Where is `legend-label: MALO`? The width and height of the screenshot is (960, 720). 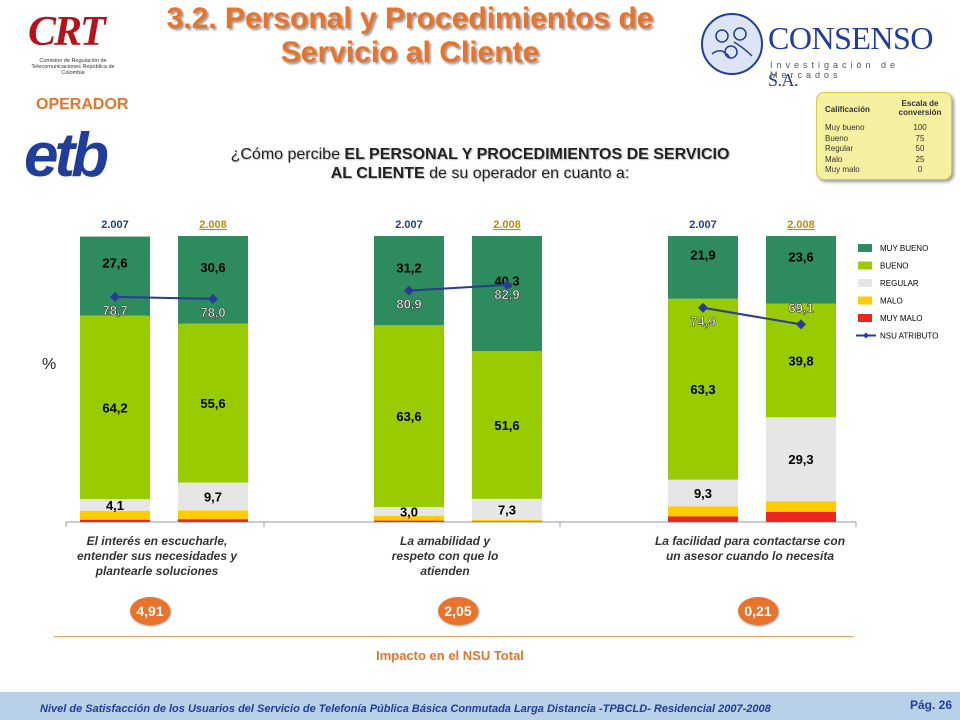 legend-label: MALO is located at coordinates (891, 301).